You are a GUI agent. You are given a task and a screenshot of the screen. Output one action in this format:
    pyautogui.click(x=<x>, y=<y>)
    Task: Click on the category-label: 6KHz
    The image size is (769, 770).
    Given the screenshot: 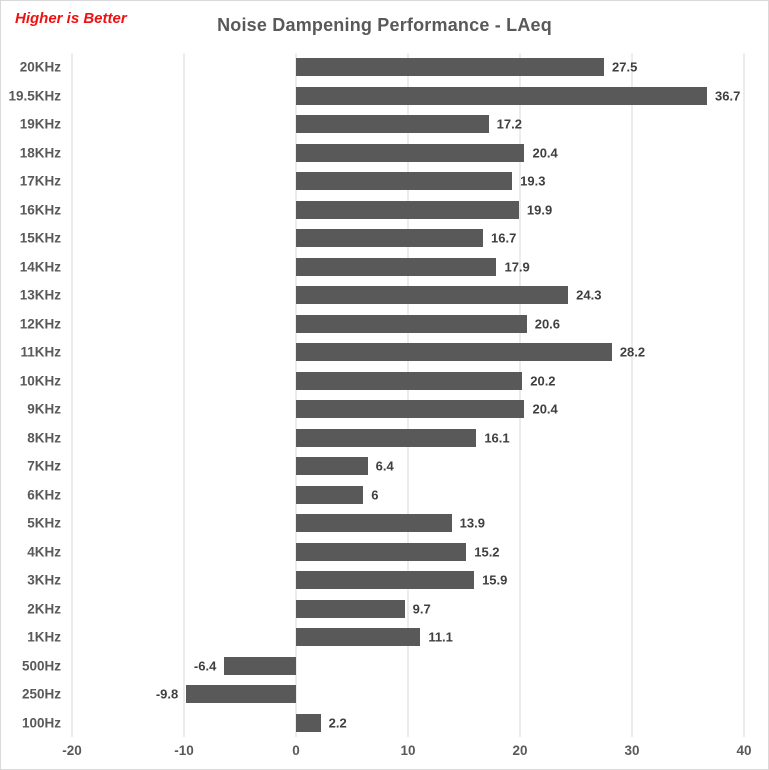 What is the action you would take?
    pyautogui.click(x=44, y=495)
    